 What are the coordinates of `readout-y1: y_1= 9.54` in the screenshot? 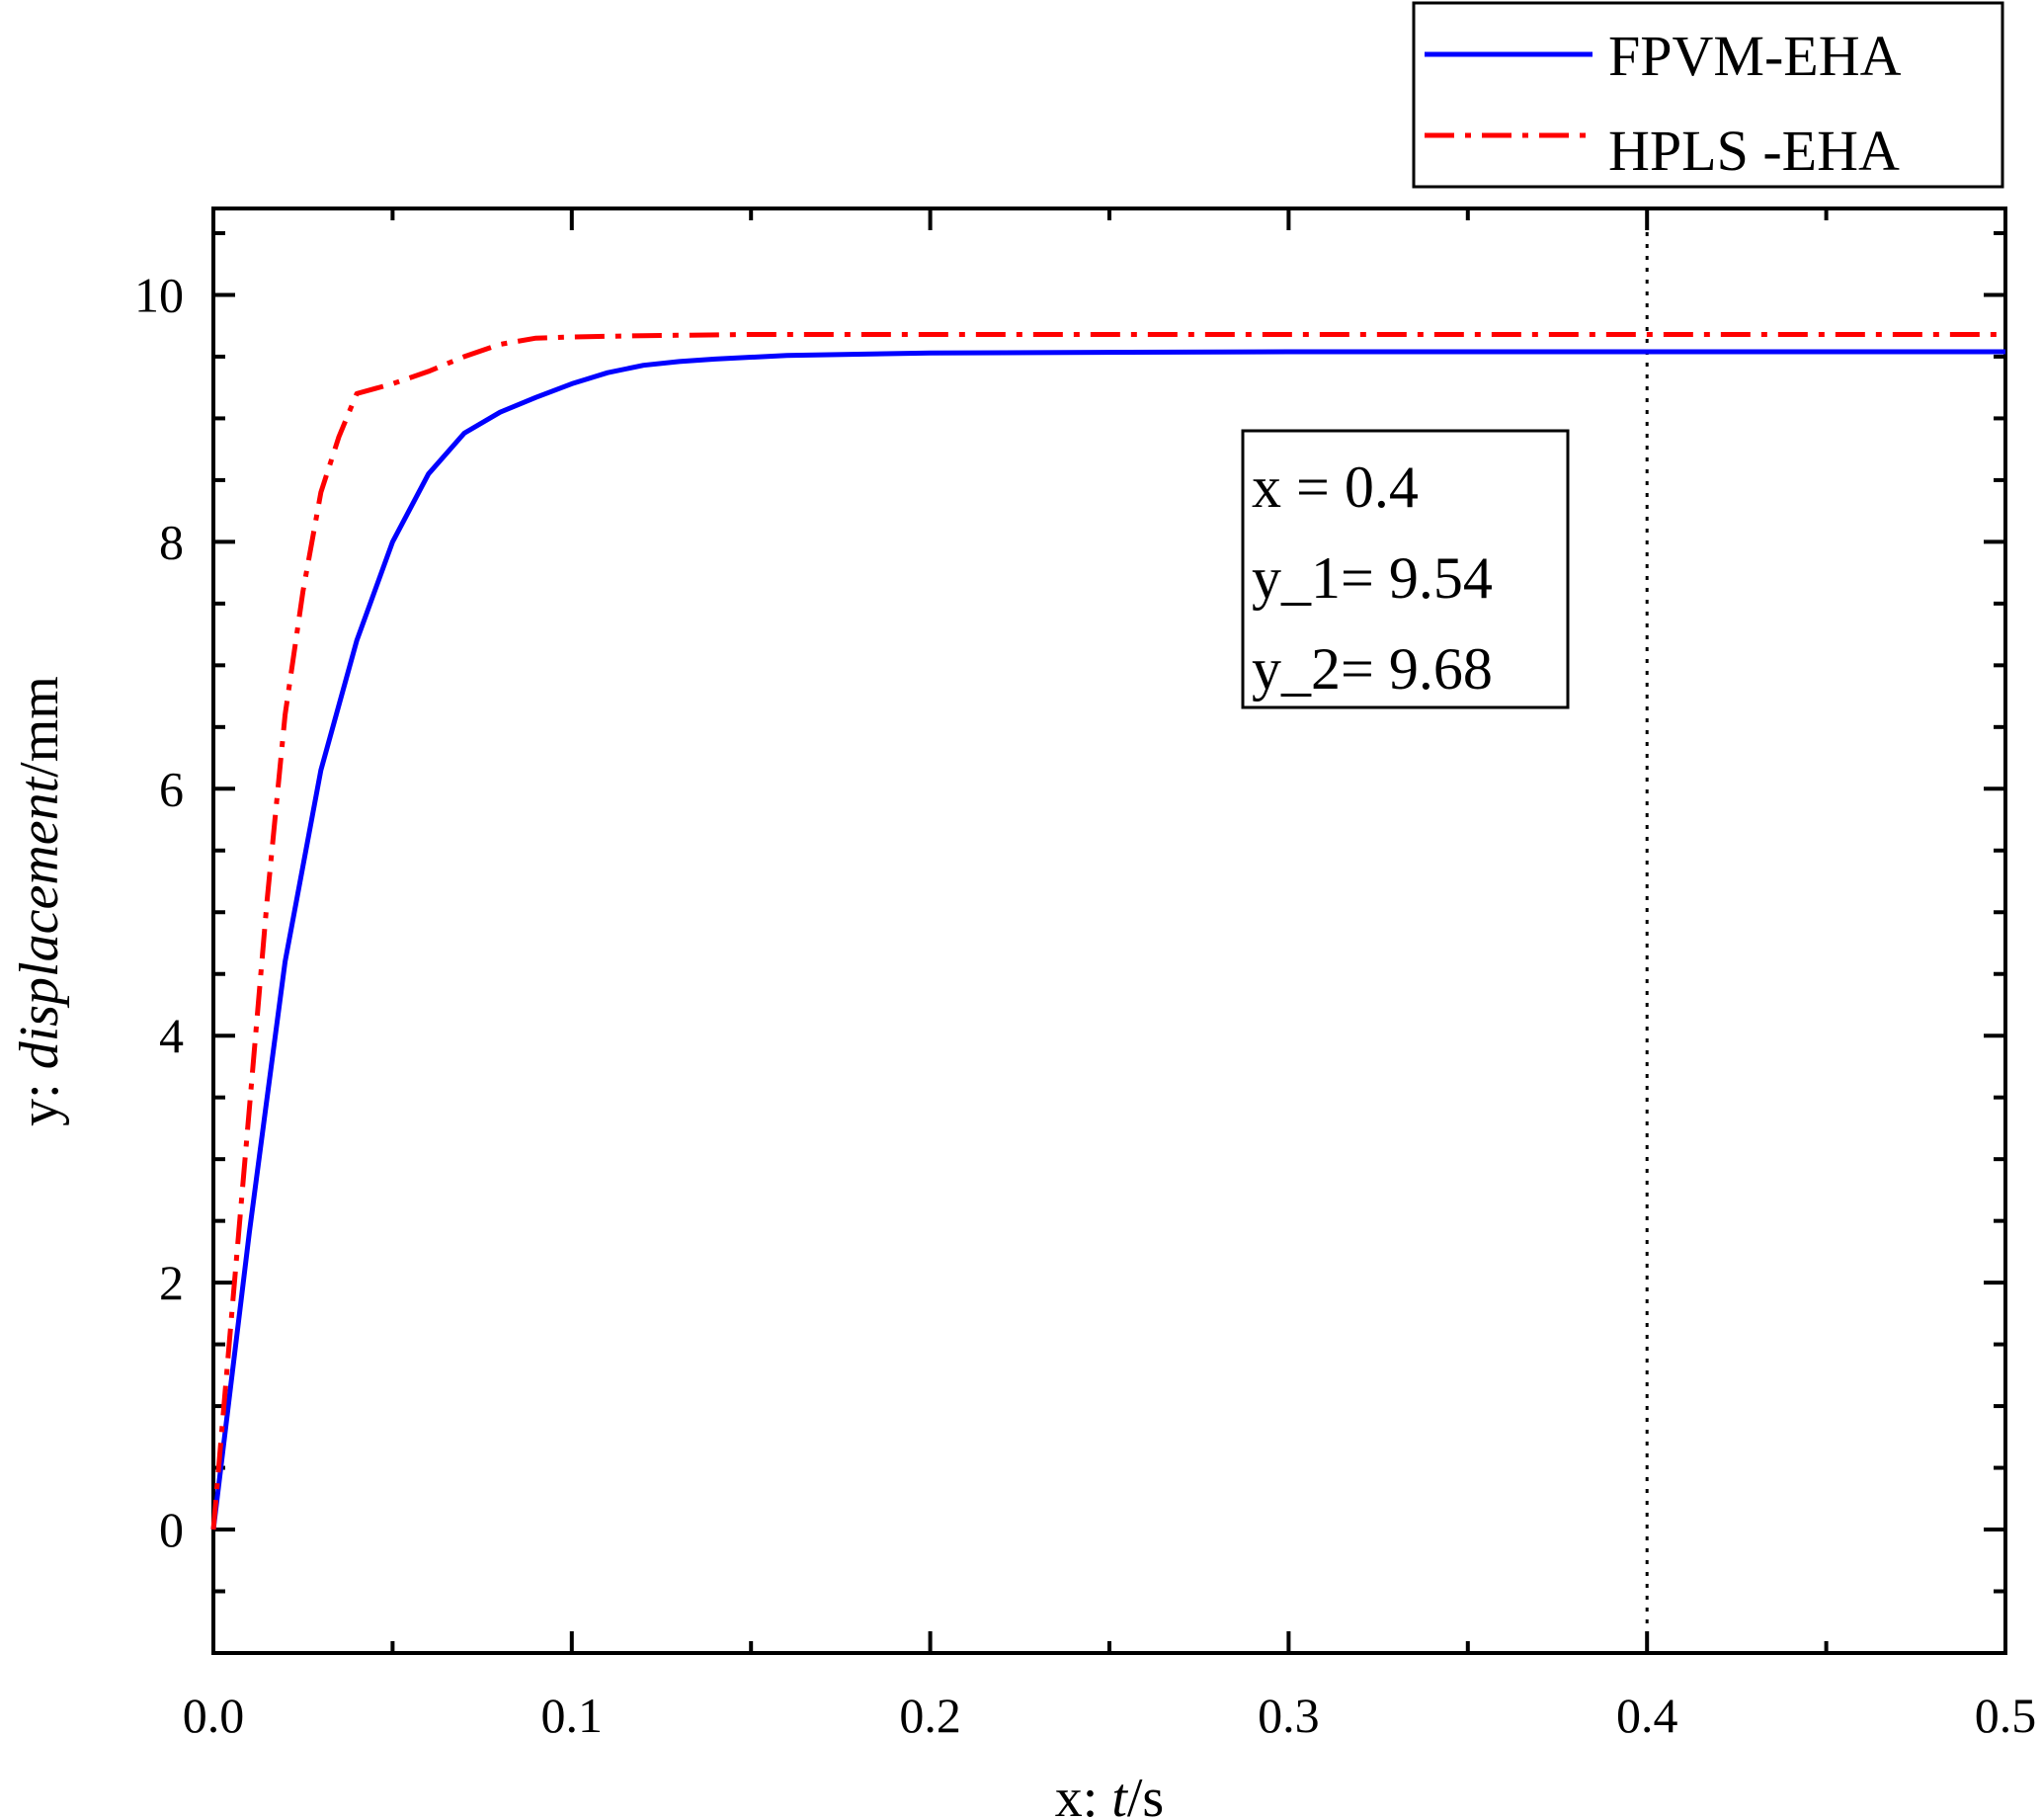 It's located at (1372, 578).